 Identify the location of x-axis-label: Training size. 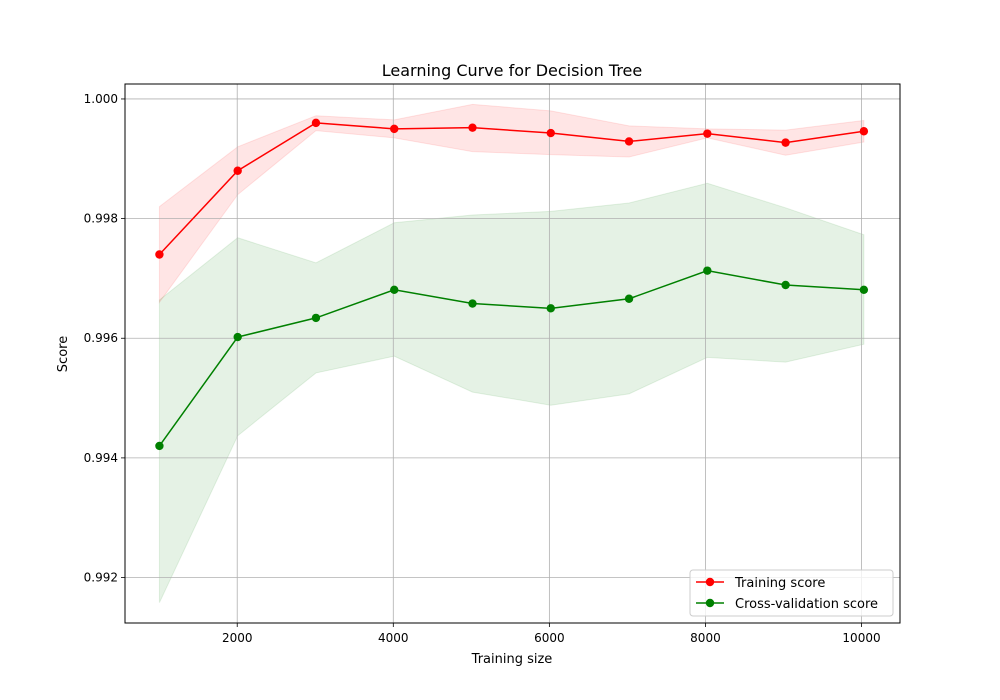
(512, 659).